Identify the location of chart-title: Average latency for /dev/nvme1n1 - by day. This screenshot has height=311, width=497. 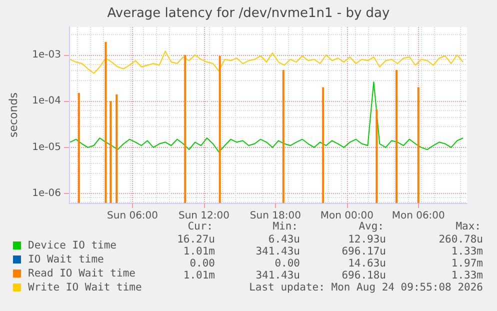
(248, 13).